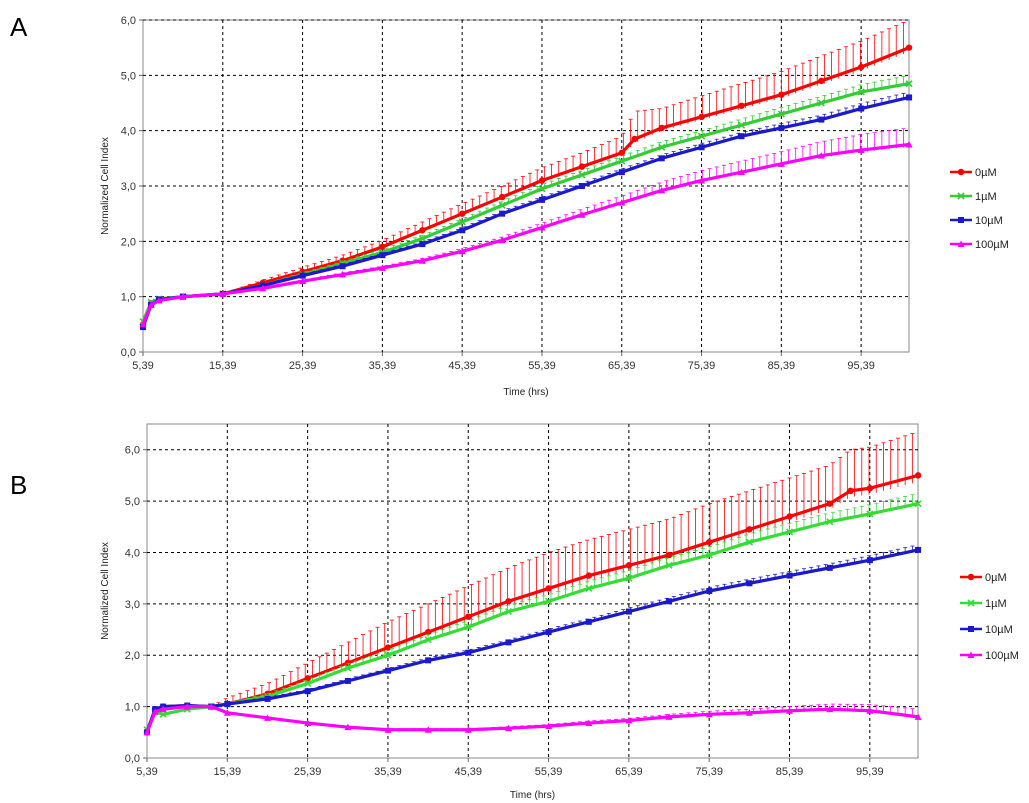  What do you see at coordinates (19, 27) in the screenshot?
I see `panel-label-a: A` at bounding box center [19, 27].